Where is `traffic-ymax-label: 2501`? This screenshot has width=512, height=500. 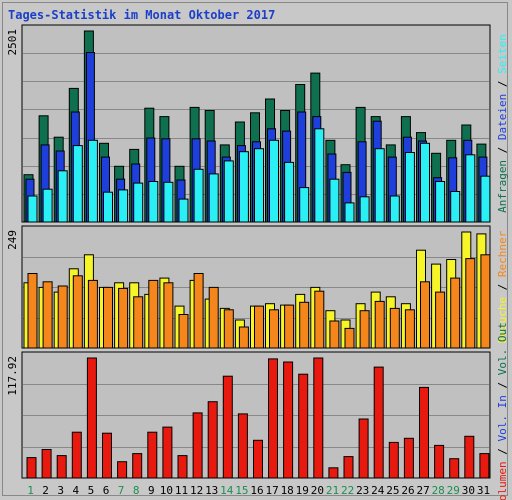 traffic-ymax-label: 2501 is located at coordinates (12, 42).